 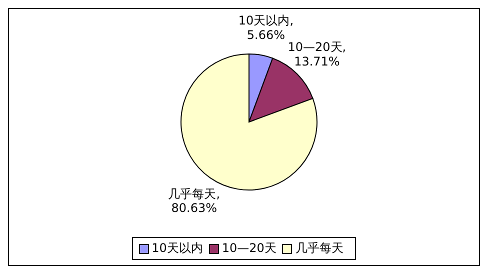 I want to click on legend-label: 10天以内, so click(x=176, y=248).